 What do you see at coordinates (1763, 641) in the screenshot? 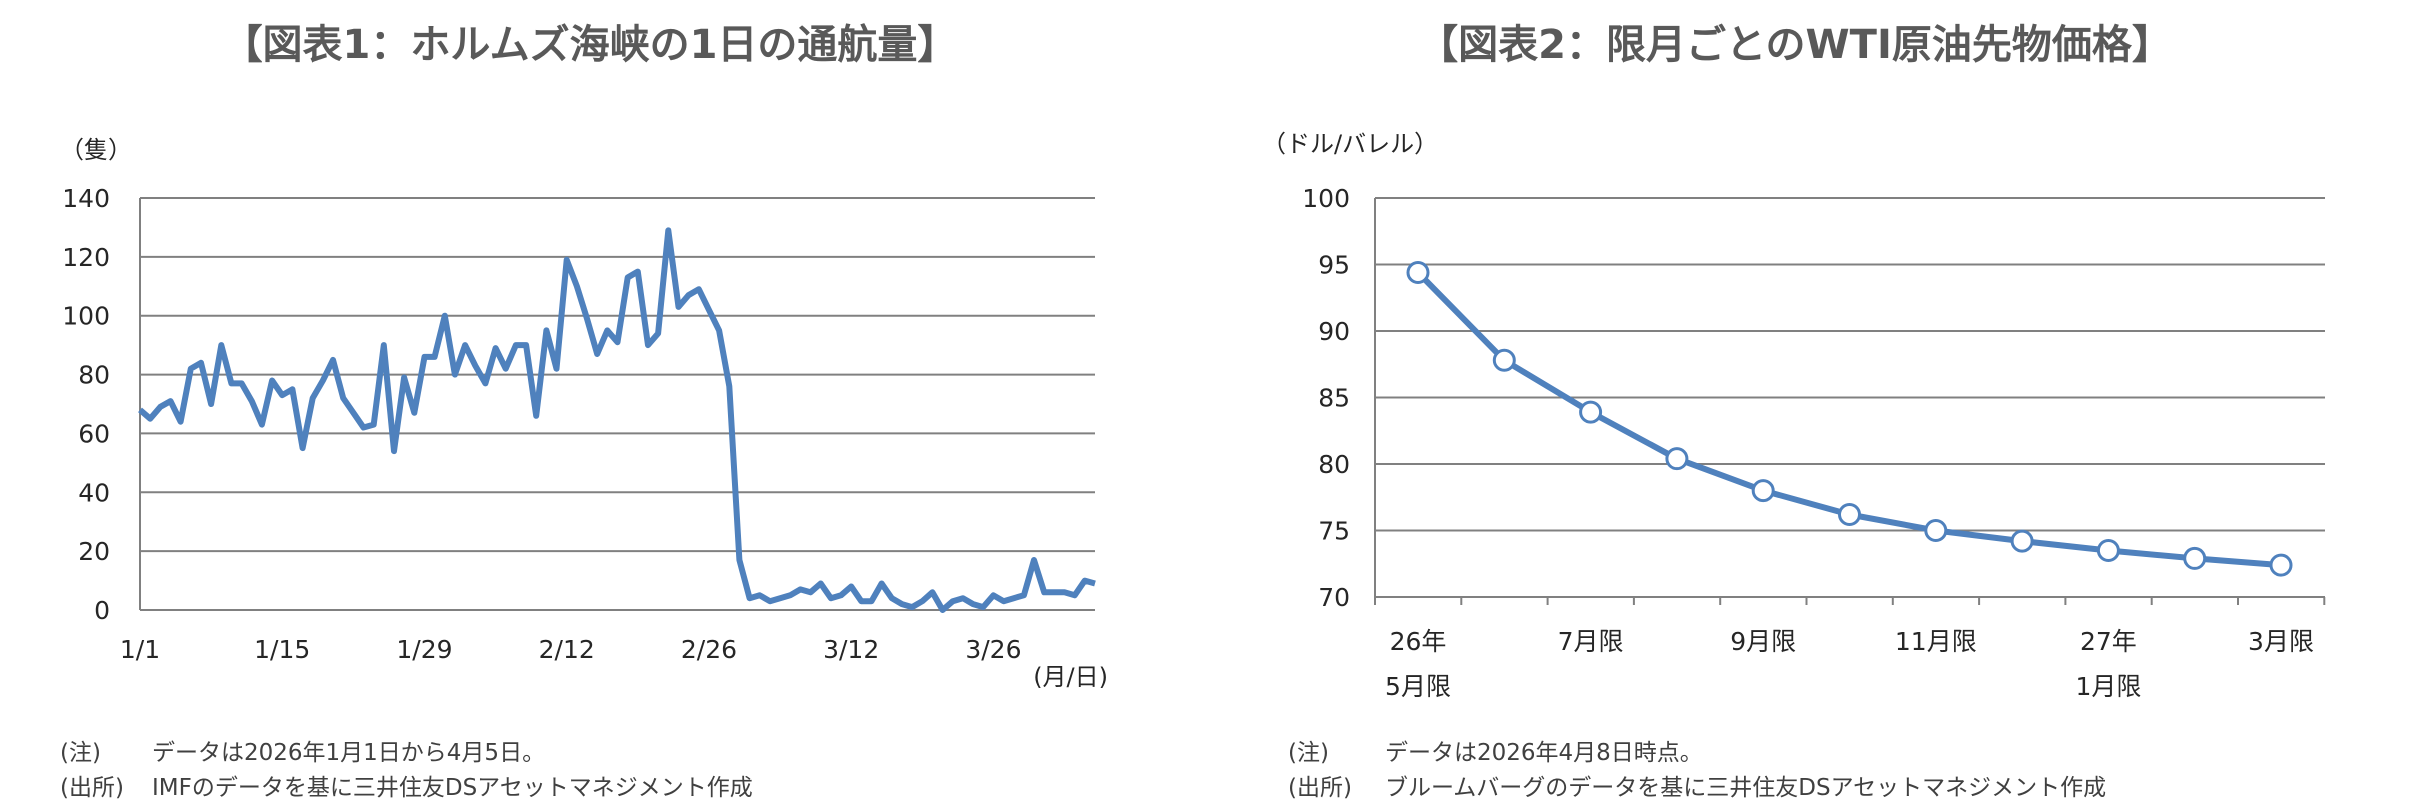
I see `chart2-x-tick-label: 9月限` at bounding box center [1763, 641].